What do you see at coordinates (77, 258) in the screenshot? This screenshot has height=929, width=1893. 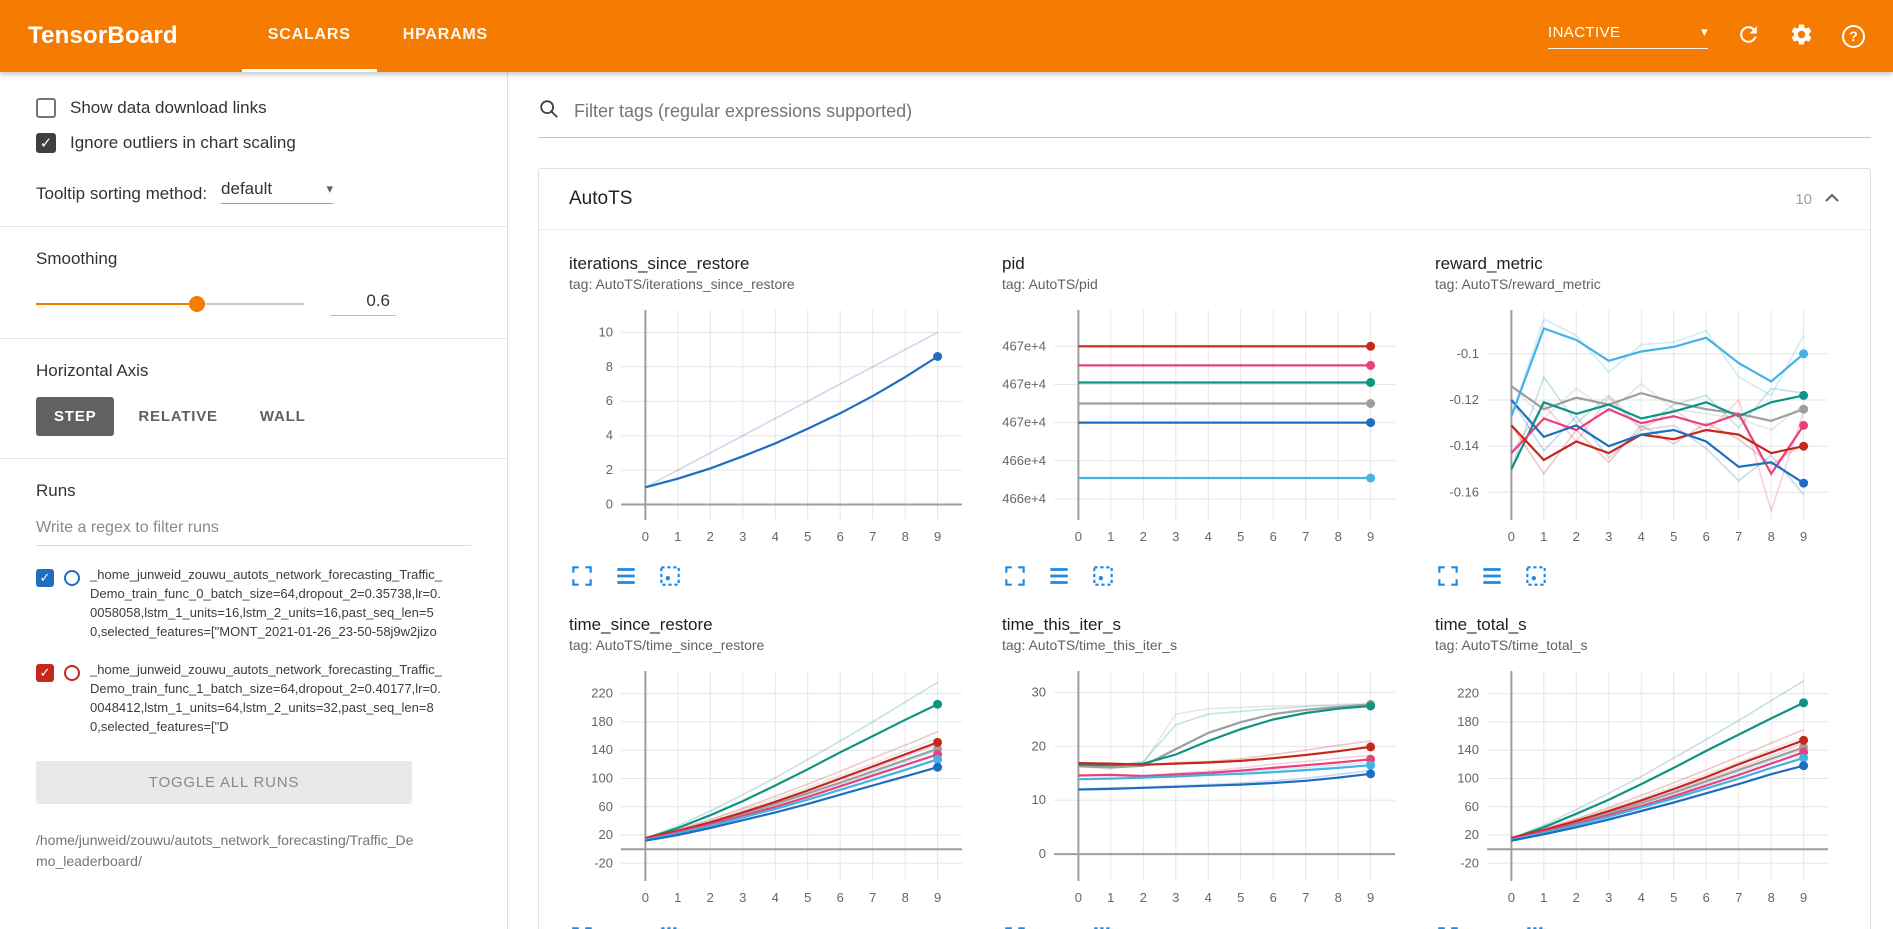 I see `smoothing-label: Smoothing` at bounding box center [77, 258].